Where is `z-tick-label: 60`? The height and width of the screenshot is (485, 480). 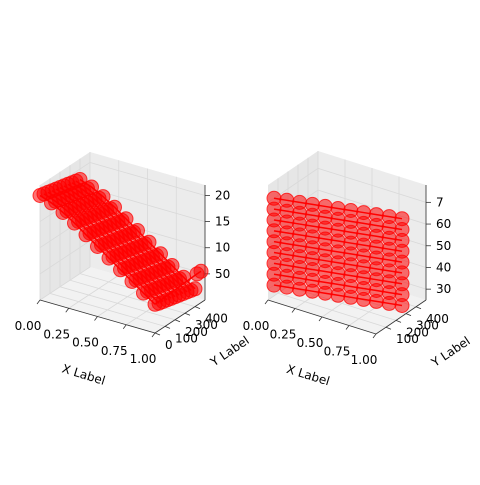
z-tick-label: 60 is located at coordinates (443, 224).